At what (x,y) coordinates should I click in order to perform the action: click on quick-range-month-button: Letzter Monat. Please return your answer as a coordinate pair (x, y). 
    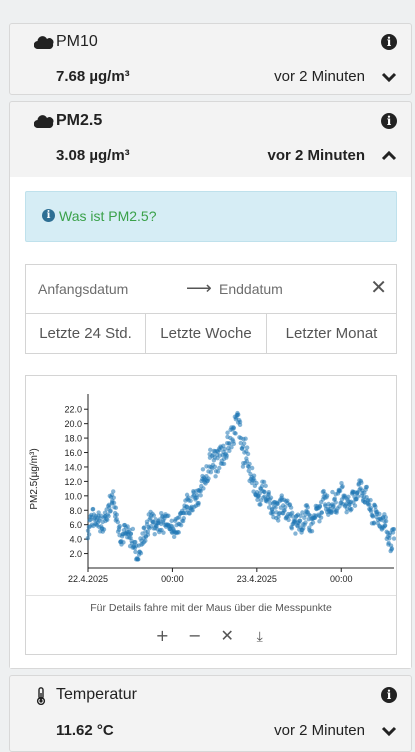
    Looking at the image, I should click on (331, 334).